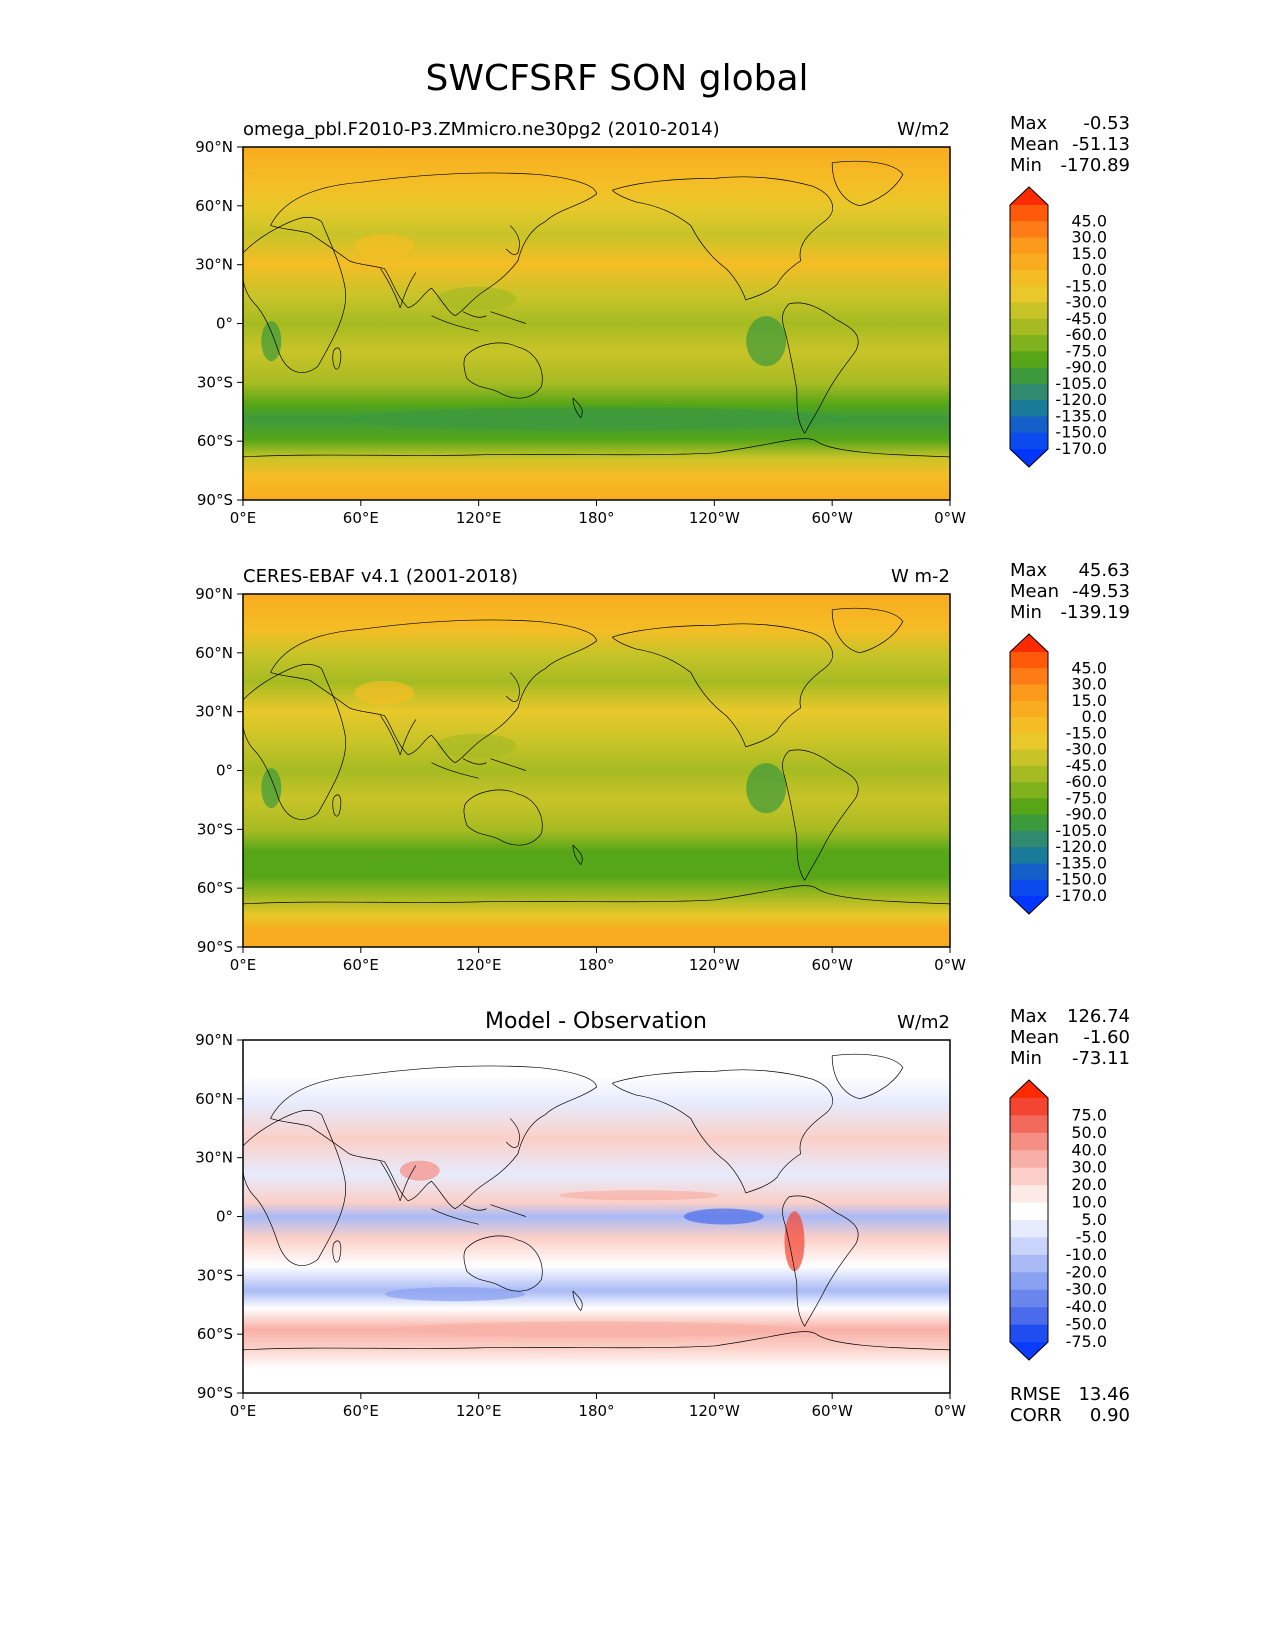 The width and height of the screenshot is (1275, 1650). I want to click on stat-value-min: -170.89, so click(1095, 165).